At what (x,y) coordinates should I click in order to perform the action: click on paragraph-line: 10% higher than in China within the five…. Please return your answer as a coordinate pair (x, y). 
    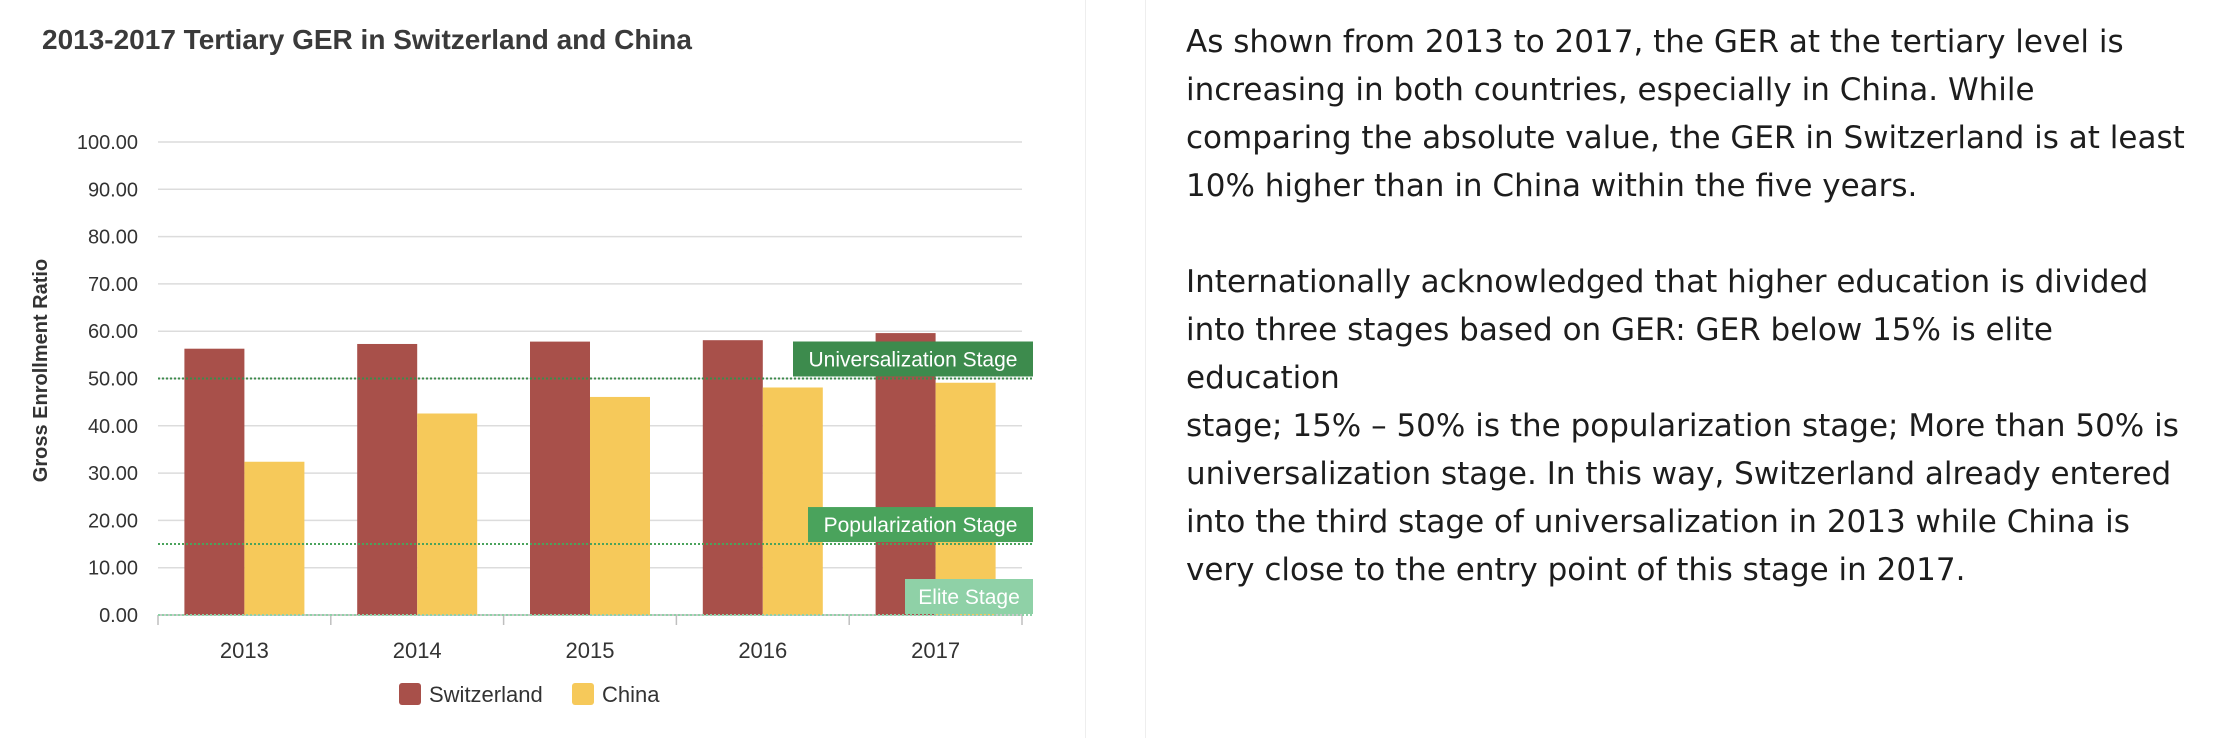
    Looking at the image, I should click on (1552, 186).